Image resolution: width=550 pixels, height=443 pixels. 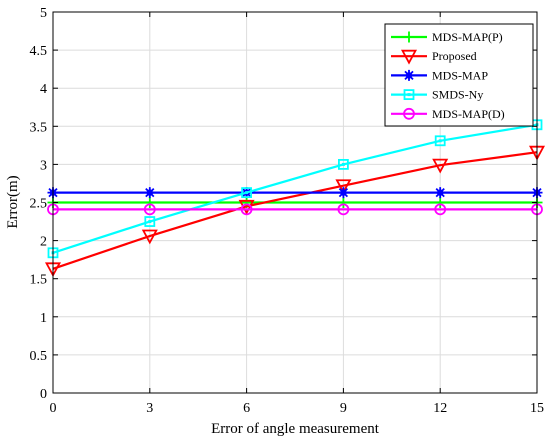 I want to click on legend-label: MDS-MAP(P), so click(x=467, y=37).